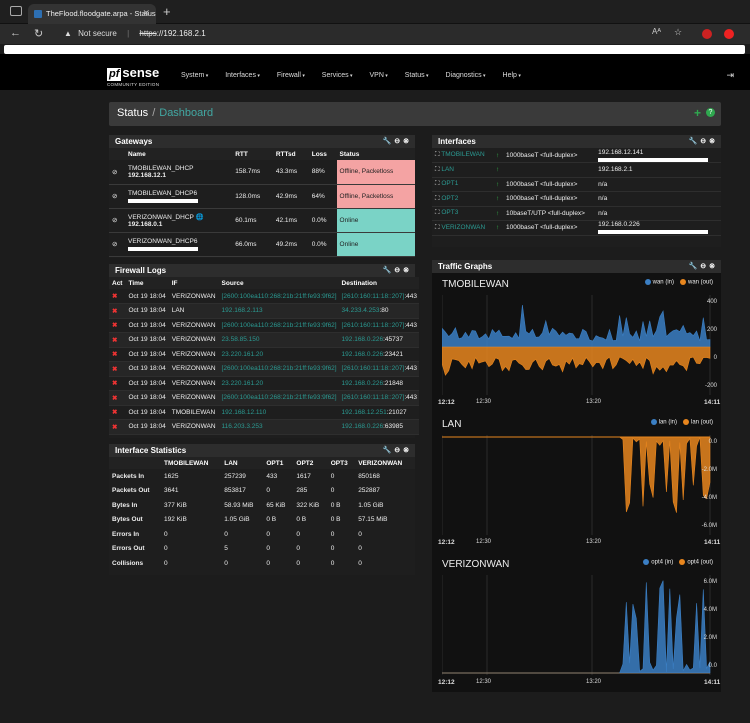 The height and width of the screenshot is (723, 750). Describe the element at coordinates (576, 625) in the screenshot. I see `graph-plot` at that location.